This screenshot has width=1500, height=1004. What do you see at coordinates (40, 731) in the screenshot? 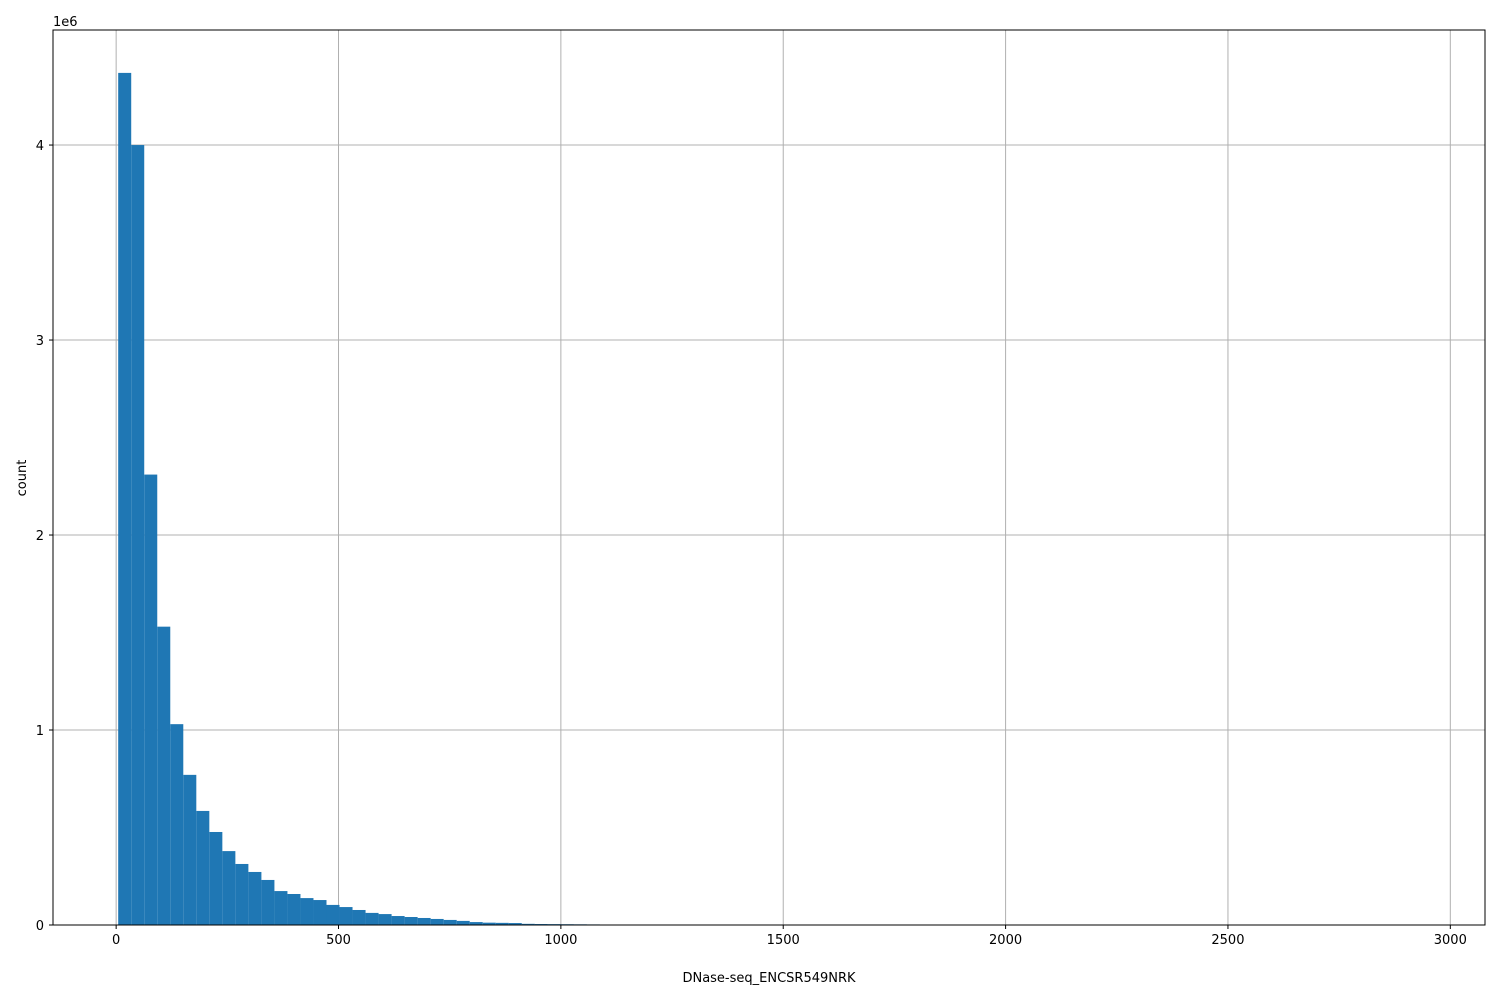
I see `y-tick-label: 1` at bounding box center [40, 731].